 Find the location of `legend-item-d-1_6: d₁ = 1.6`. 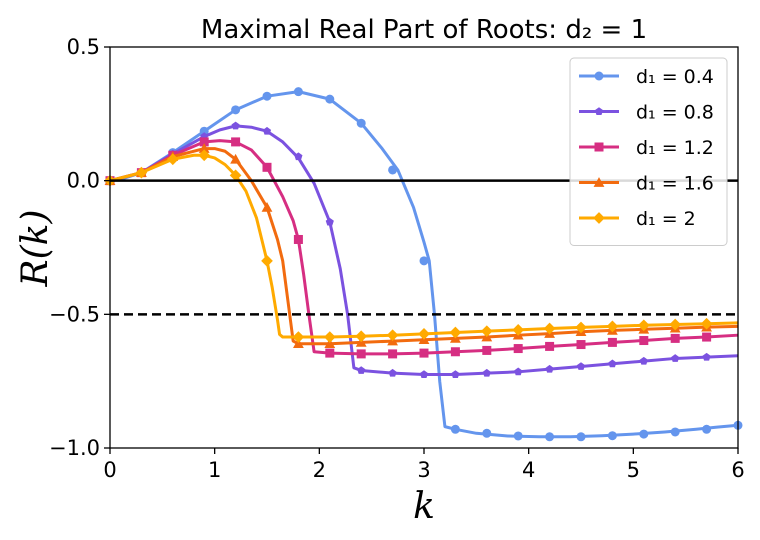

legend-item-d-1_6: d₁ = 1.6 is located at coordinates (646, 184).